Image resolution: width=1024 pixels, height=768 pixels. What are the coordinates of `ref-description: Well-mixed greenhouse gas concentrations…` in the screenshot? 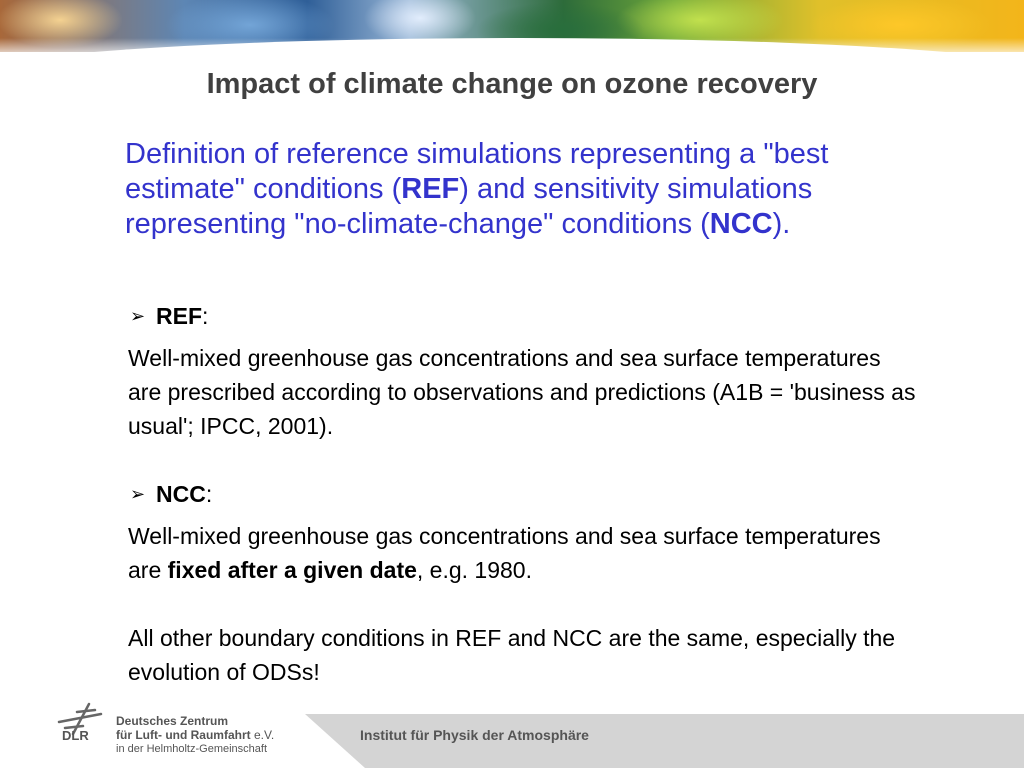 It's located at (522, 392).